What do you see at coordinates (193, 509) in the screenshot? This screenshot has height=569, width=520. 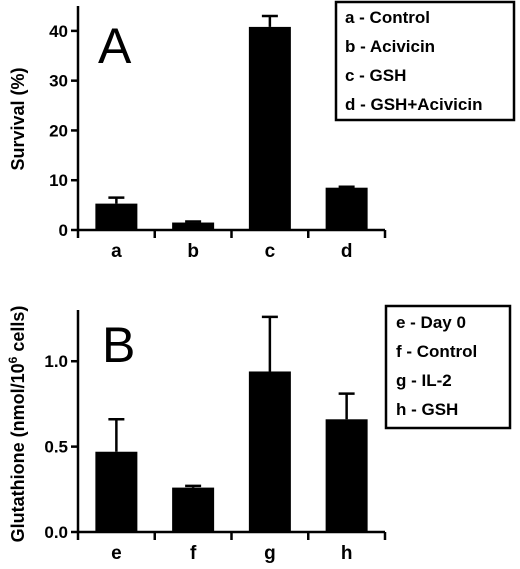 I see `bar-f` at bounding box center [193, 509].